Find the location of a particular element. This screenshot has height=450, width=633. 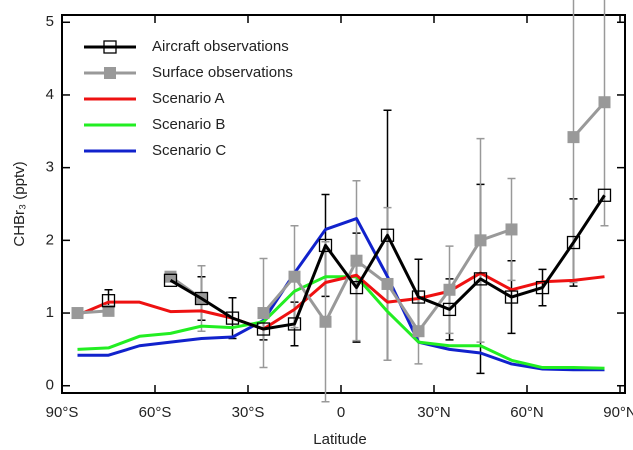

legend-label: Surface observations is located at coordinates (222, 72).